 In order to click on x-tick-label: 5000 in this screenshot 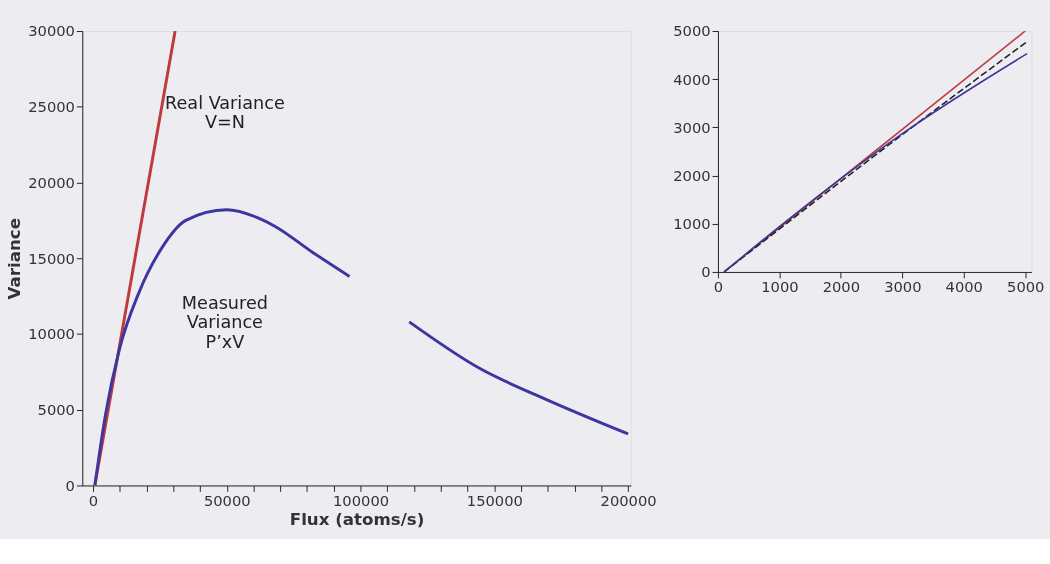, I will do `click(1026, 287)`.